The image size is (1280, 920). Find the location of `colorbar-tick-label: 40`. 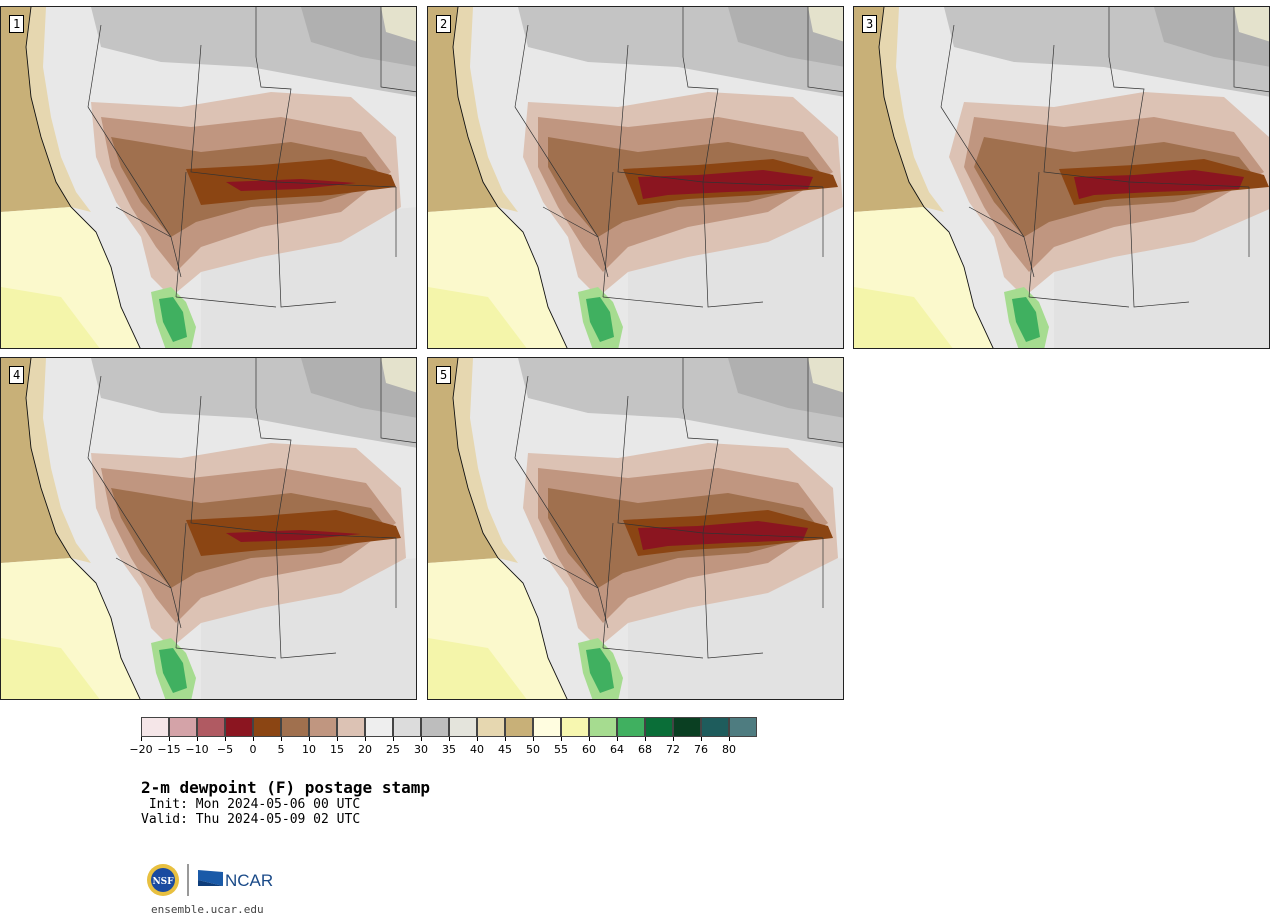

colorbar-tick-label: 40 is located at coordinates (477, 749).